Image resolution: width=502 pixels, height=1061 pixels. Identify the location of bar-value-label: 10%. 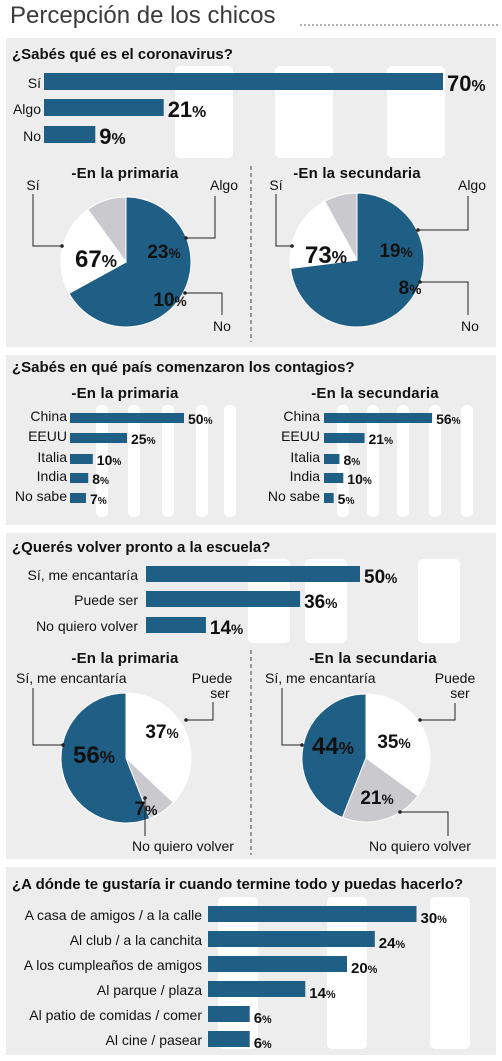
(109, 460).